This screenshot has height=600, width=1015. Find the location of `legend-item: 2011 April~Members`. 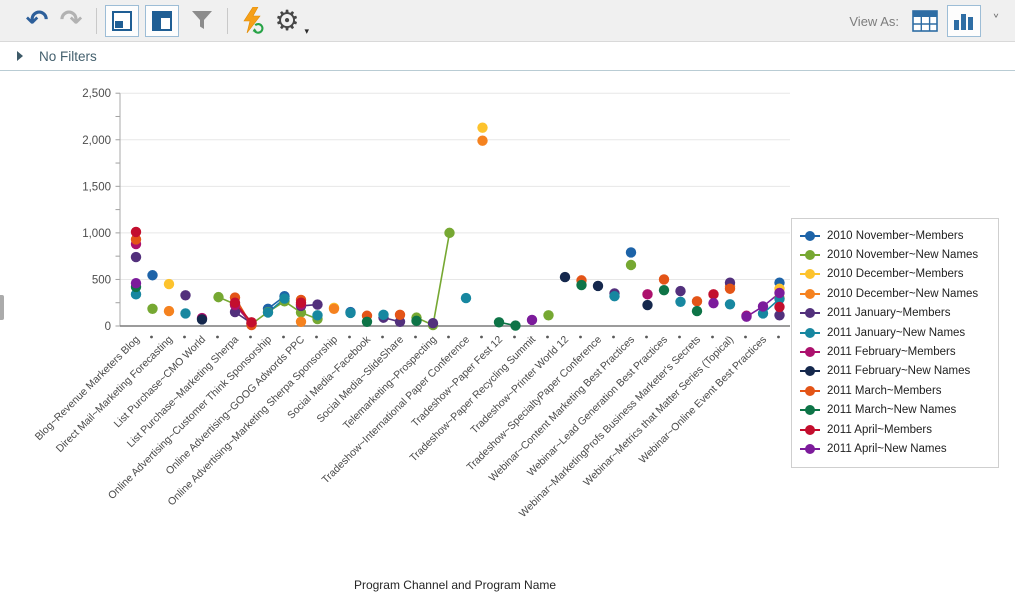

legend-item: 2011 April~Members is located at coordinates (895, 429).